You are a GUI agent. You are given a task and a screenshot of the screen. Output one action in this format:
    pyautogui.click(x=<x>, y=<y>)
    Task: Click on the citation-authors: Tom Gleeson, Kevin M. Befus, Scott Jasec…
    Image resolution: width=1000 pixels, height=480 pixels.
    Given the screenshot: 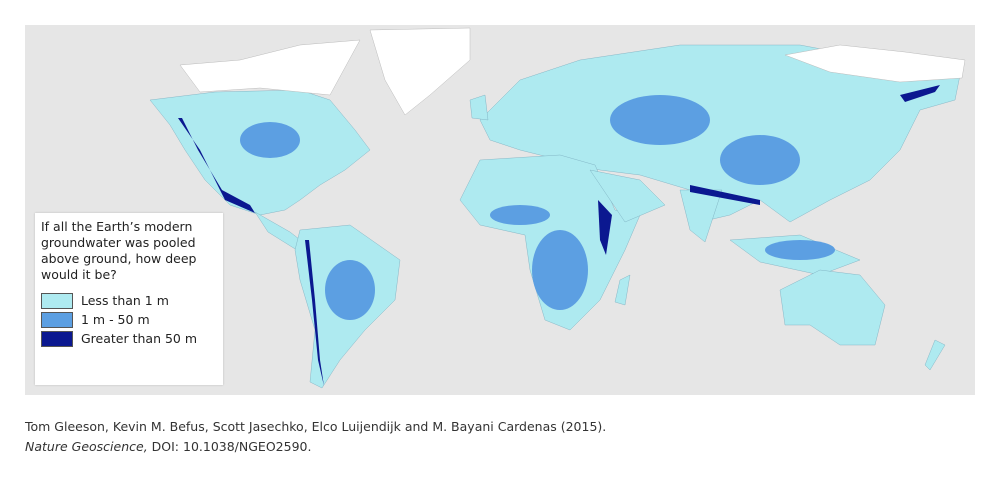 What is the action you would take?
    pyautogui.click(x=316, y=426)
    